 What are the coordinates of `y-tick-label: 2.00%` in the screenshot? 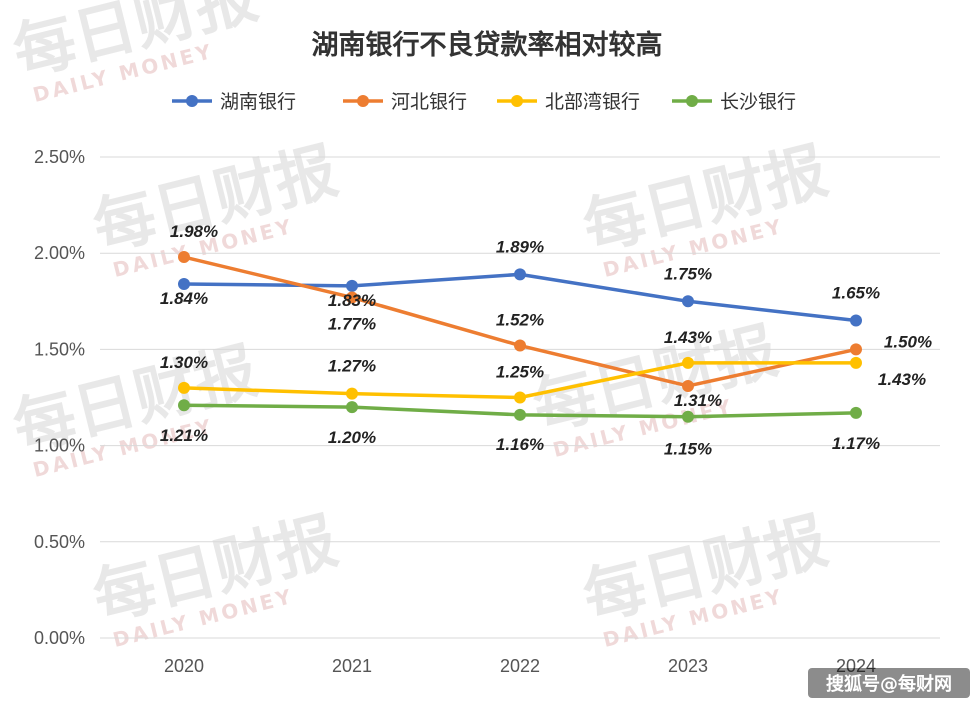 It's located at (59, 253).